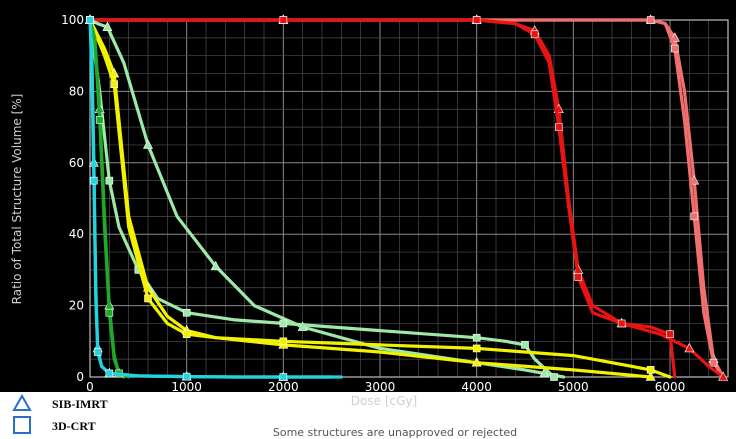 The image size is (736, 439). What do you see at coordinates (380, 387) in the screenshot?
I see `x-tick-label: 3000` at bounding box center [380, 387].